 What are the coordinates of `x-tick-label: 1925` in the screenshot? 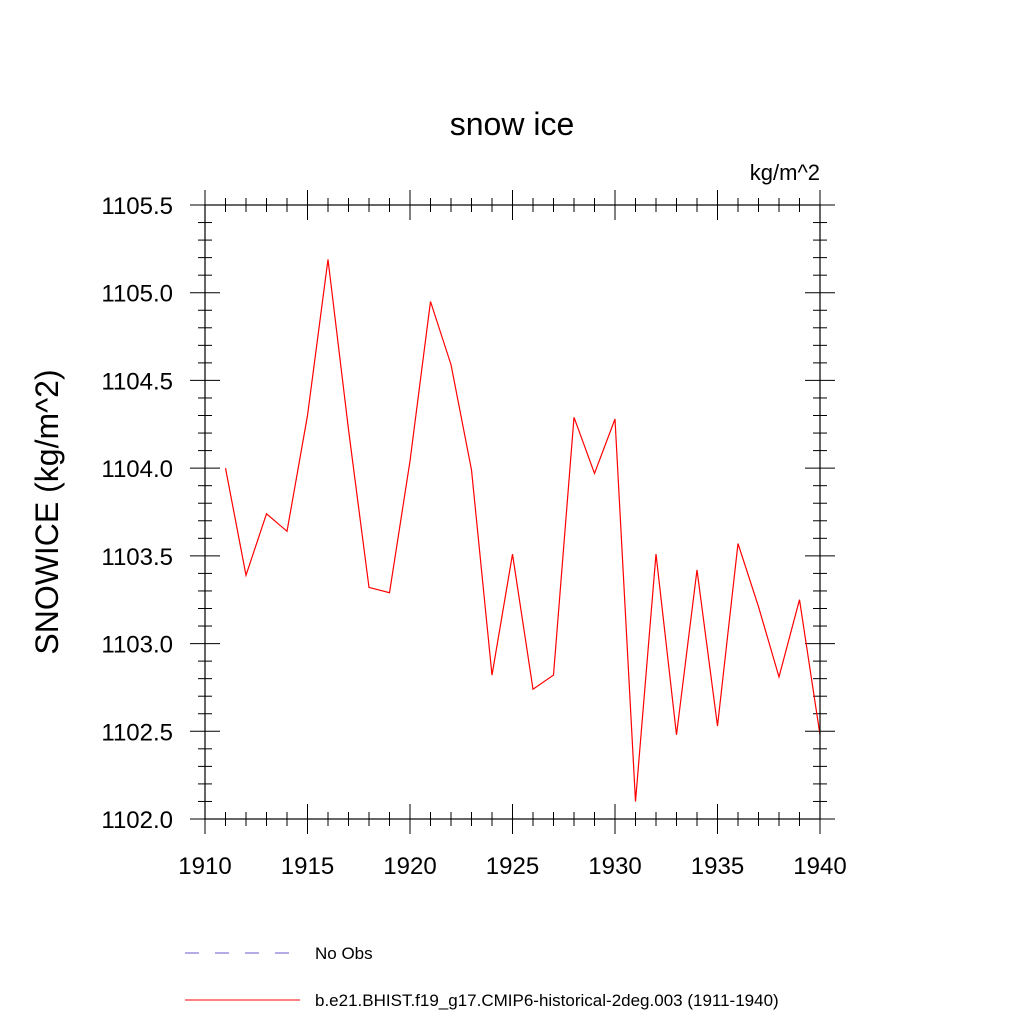 It's located at (512, 866).